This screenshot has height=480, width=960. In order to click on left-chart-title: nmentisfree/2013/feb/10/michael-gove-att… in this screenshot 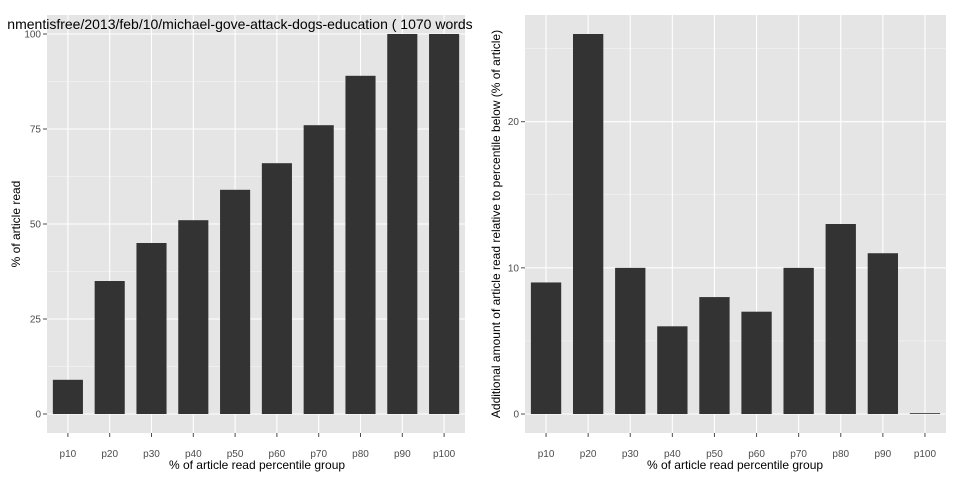, I will do `click(239, 24)`.